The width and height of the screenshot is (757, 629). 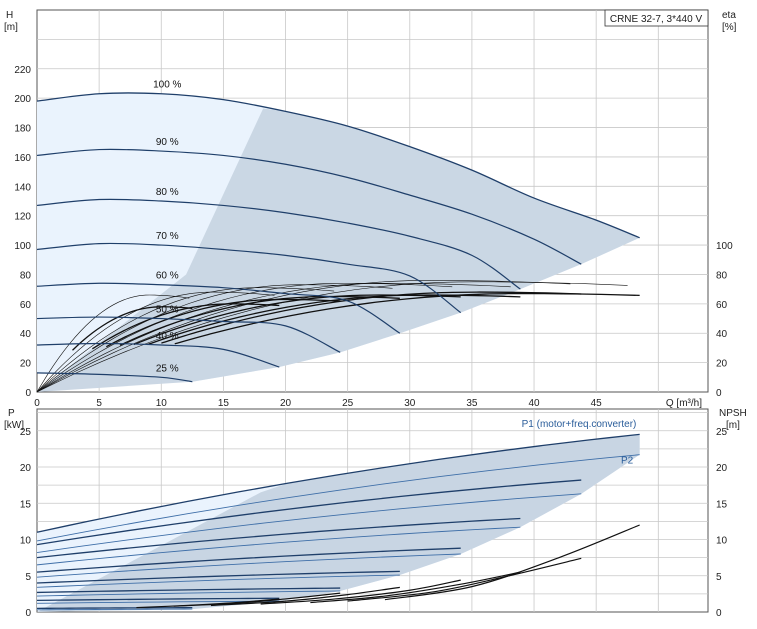 I want to click on p-axis-label: P, so click(x=11, y=413).